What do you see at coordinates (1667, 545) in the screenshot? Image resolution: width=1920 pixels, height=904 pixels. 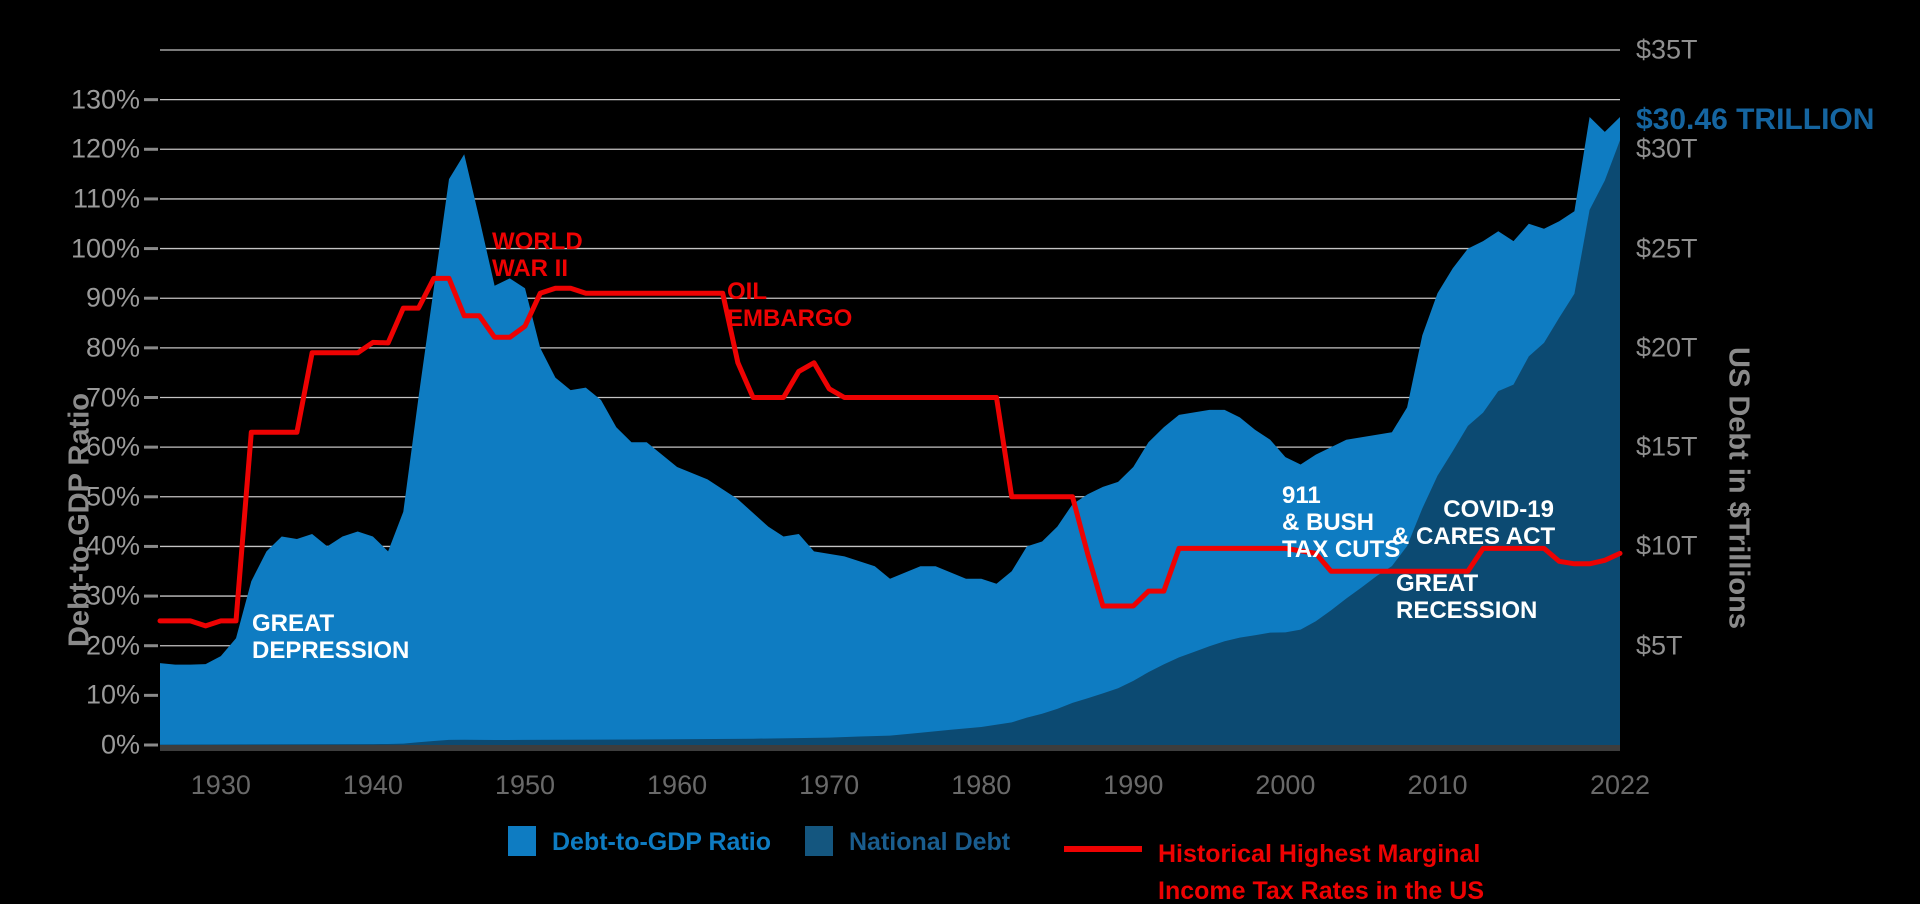 I see `y-axis-right-tick-label: $10T` at bounding box center [1667, 545].